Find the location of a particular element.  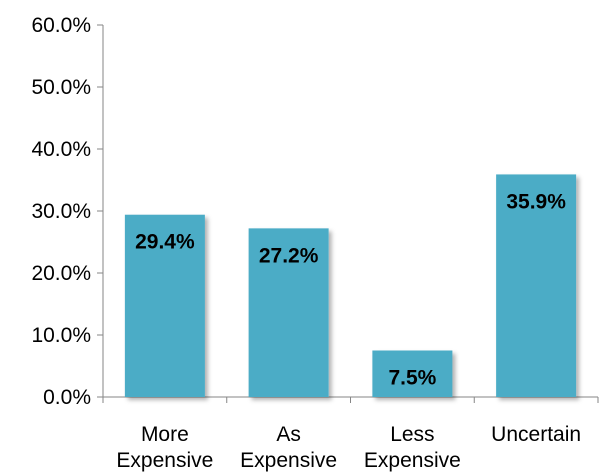

x-category-label: More Expensive is located at coordinates (164, 447).